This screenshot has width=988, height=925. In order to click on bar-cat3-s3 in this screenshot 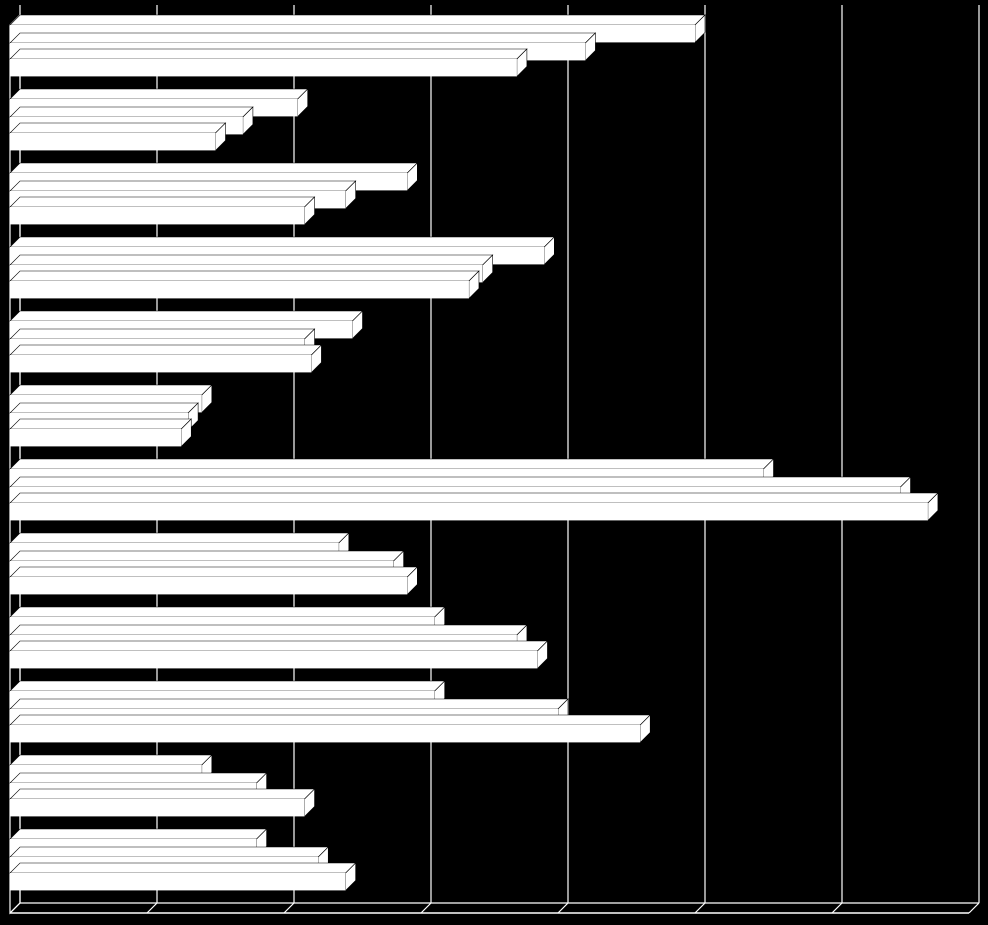, I will do `click(162, 211)`.